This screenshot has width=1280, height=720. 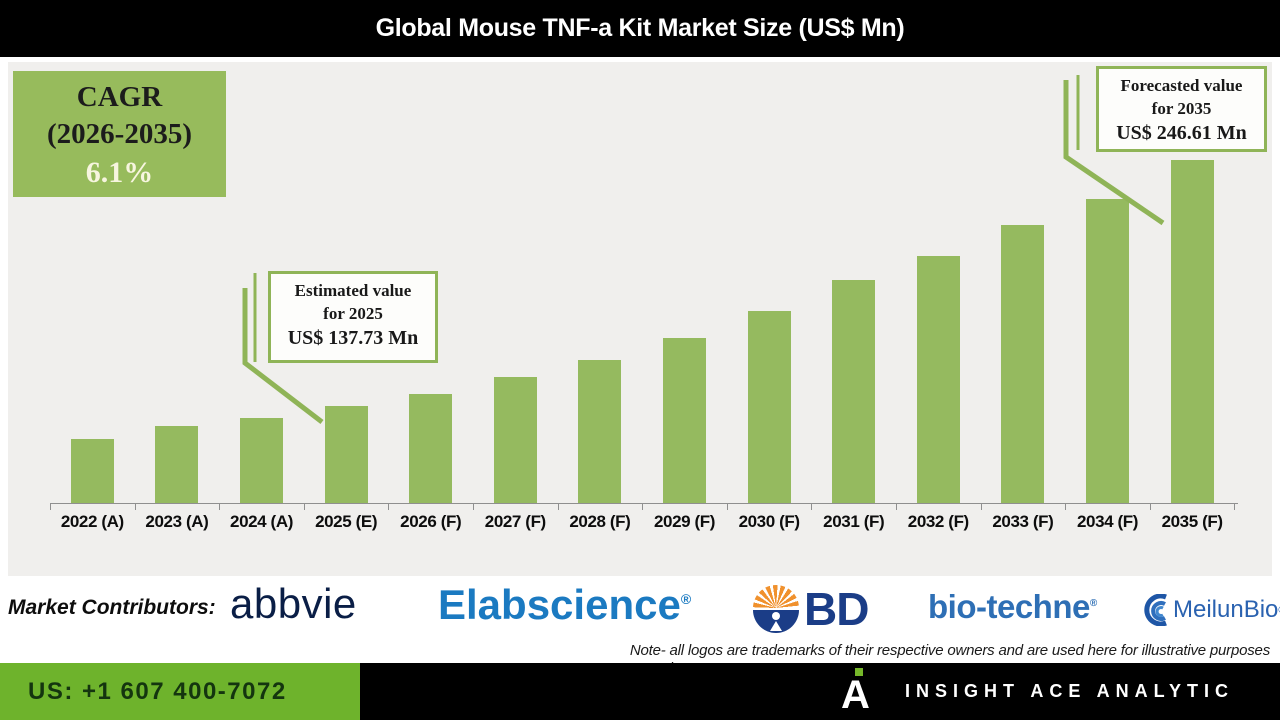 What do you see at coordinates (684, 521) in the screenshot?
I see `x-axis-label: 2029 (F)` at bounding box center [684, 521].